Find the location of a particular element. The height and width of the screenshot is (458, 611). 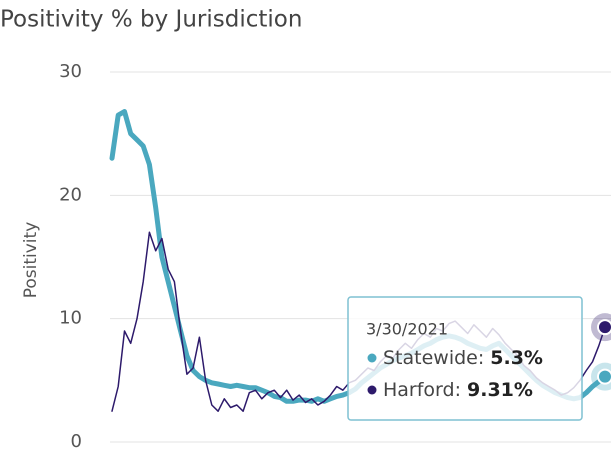

tooltip-box is located at coordinates (465, 358).